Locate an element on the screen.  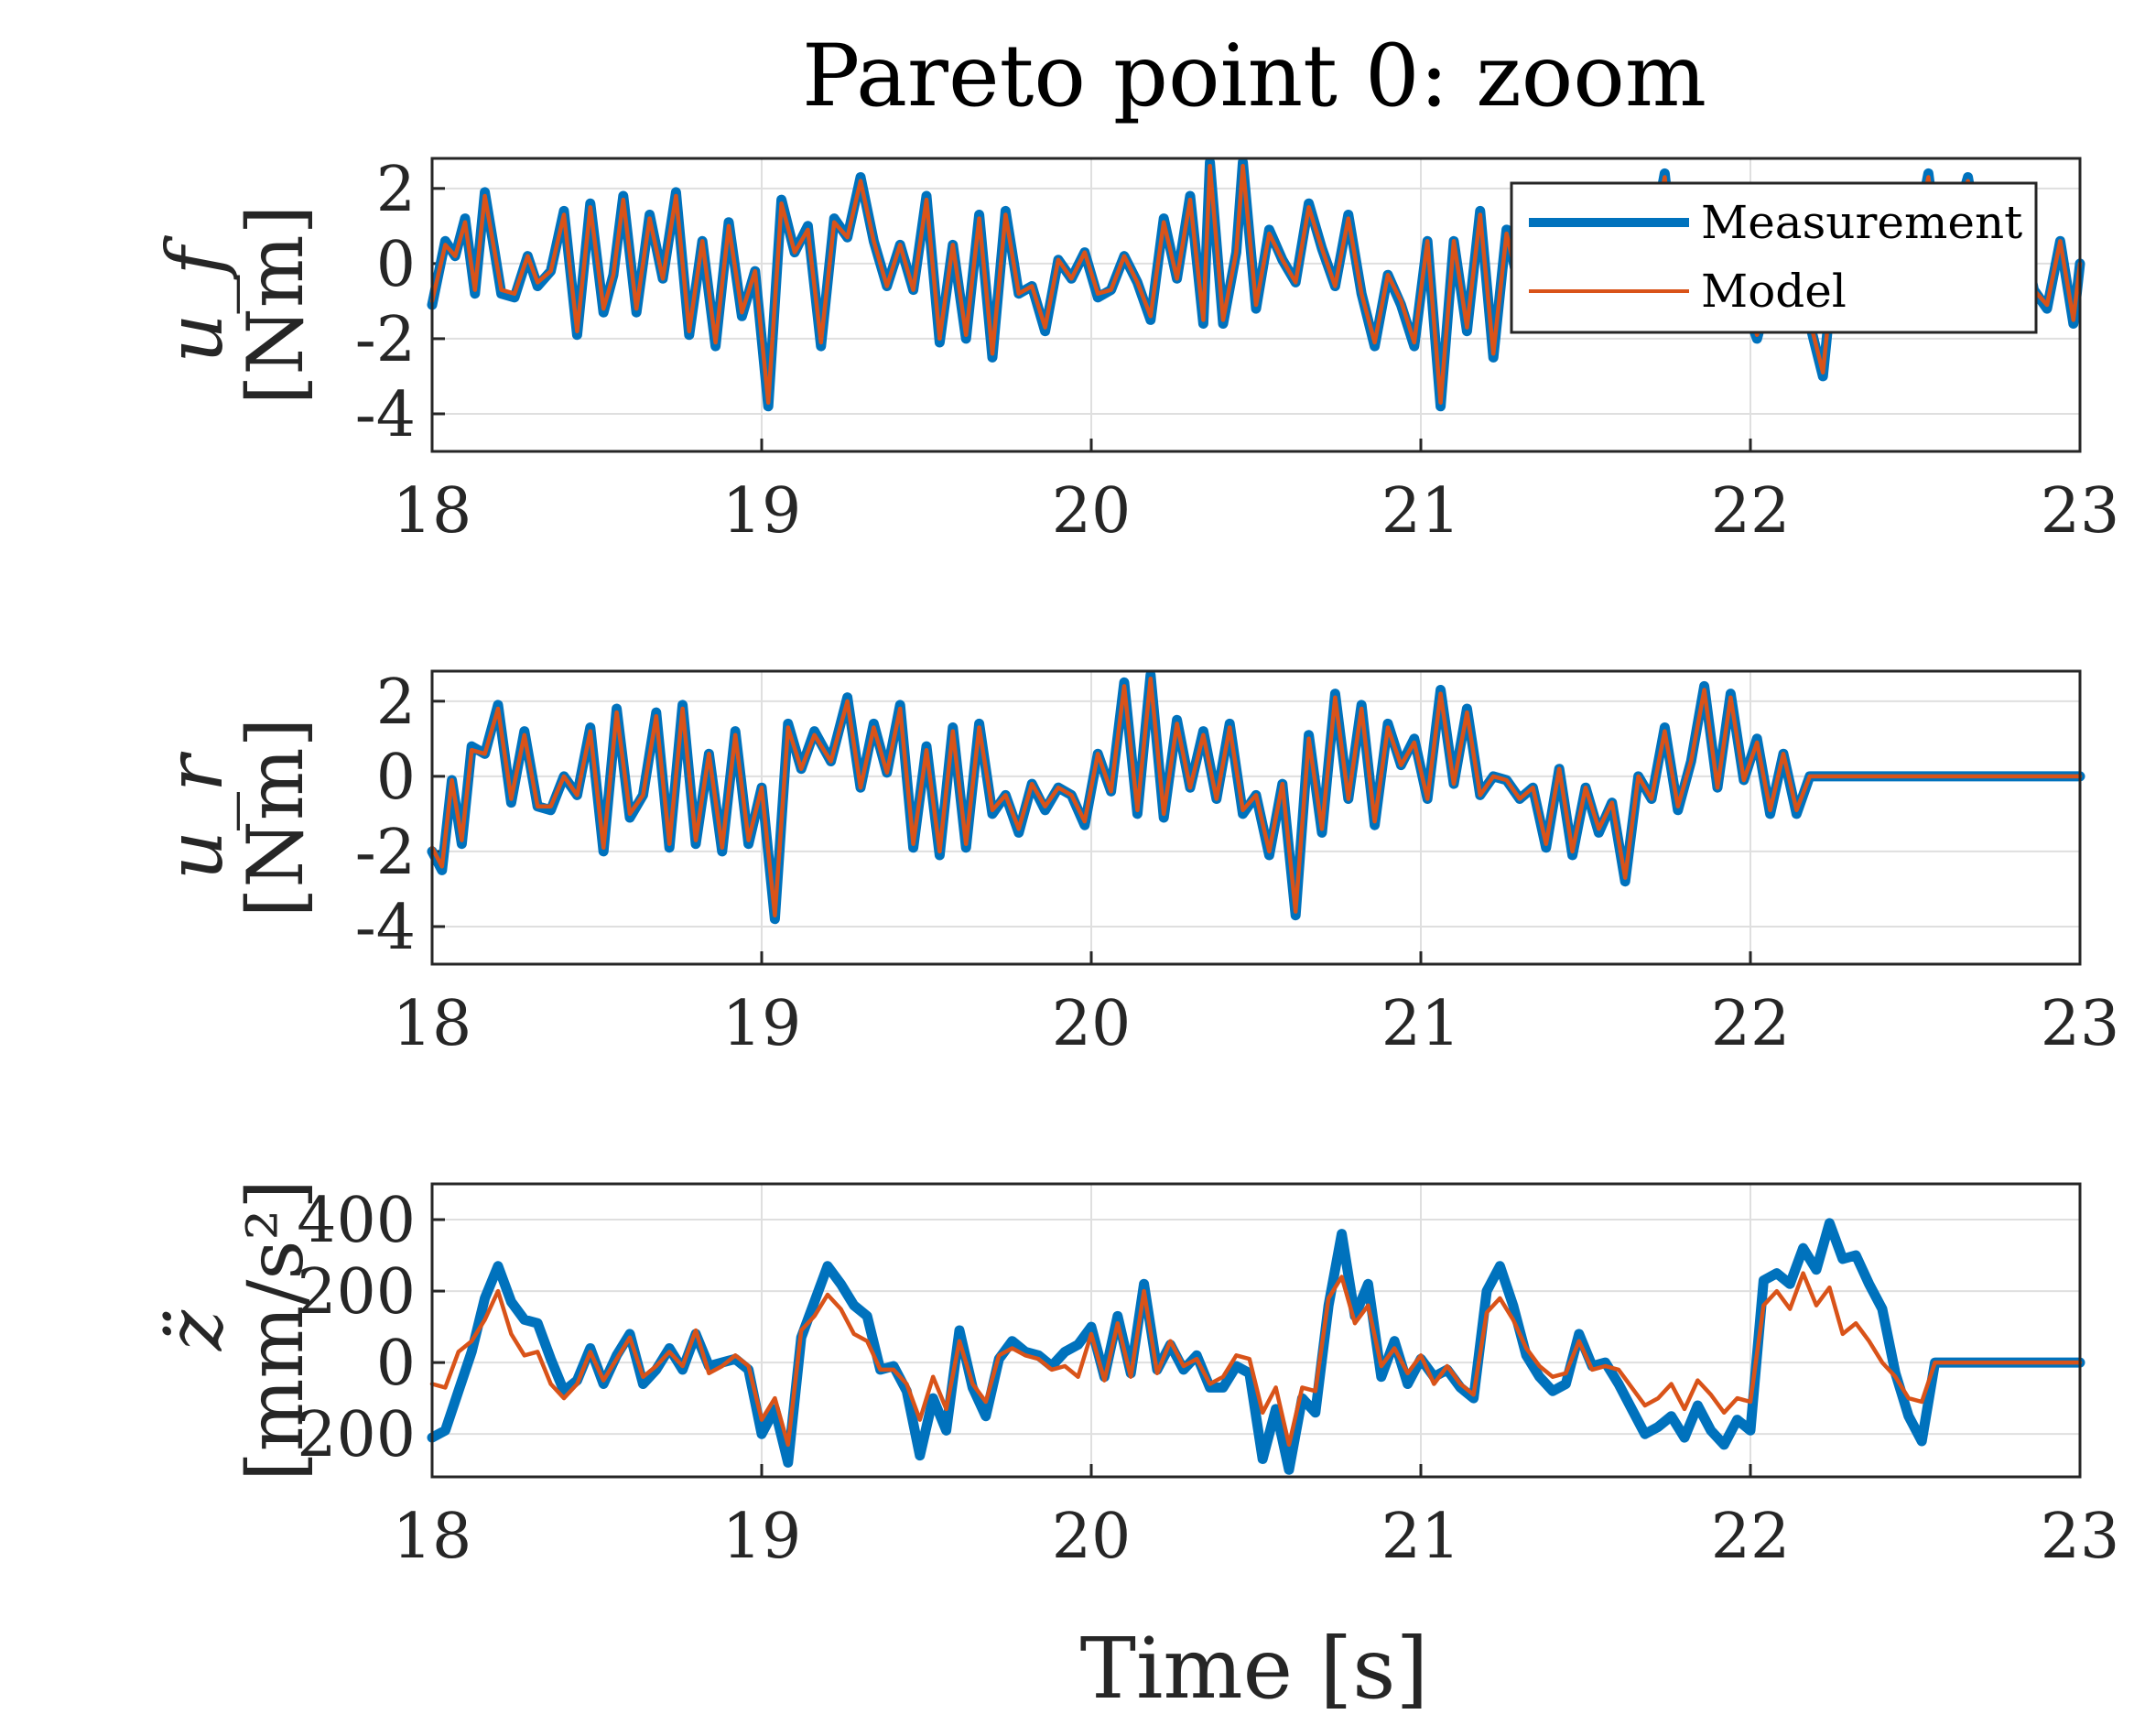
y-axis-label: z̈[mm/s²] is located at coordinates (235, 1330).